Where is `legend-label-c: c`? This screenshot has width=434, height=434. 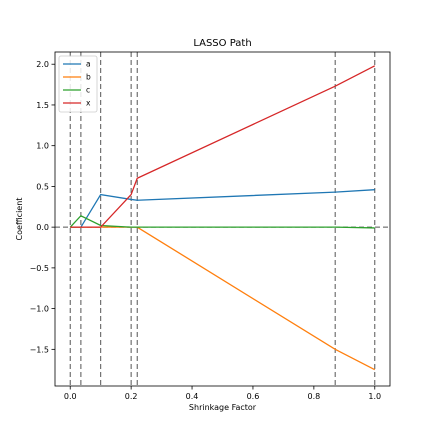 legend-label-c: c is located at coordinates (88, 90).